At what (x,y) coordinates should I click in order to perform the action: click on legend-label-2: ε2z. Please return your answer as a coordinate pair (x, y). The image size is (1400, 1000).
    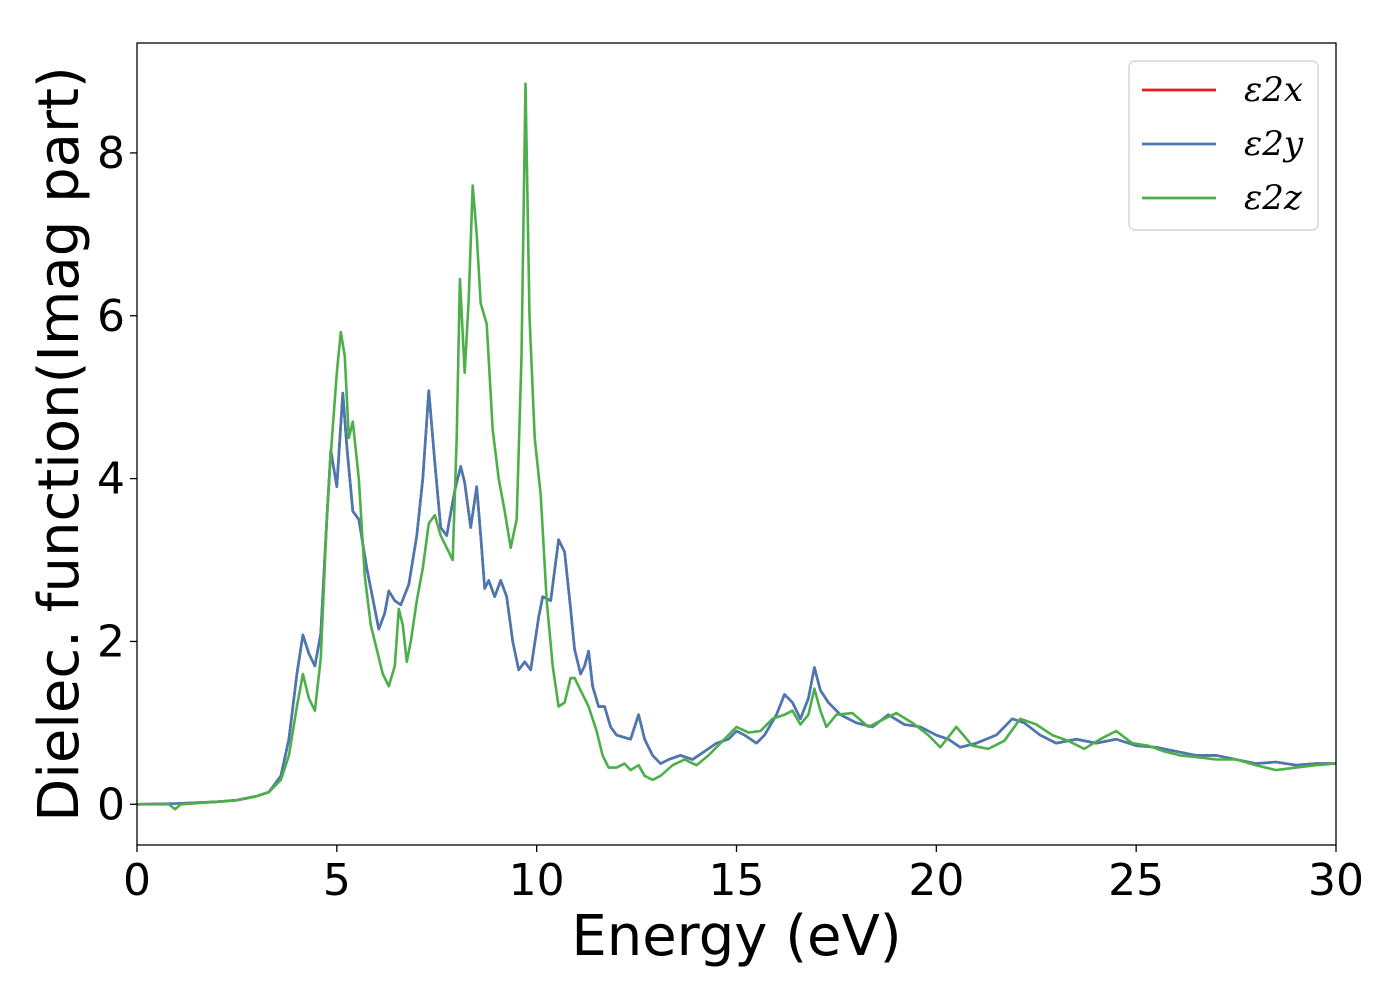
    Looking at the image, I should click on (1273, 198).